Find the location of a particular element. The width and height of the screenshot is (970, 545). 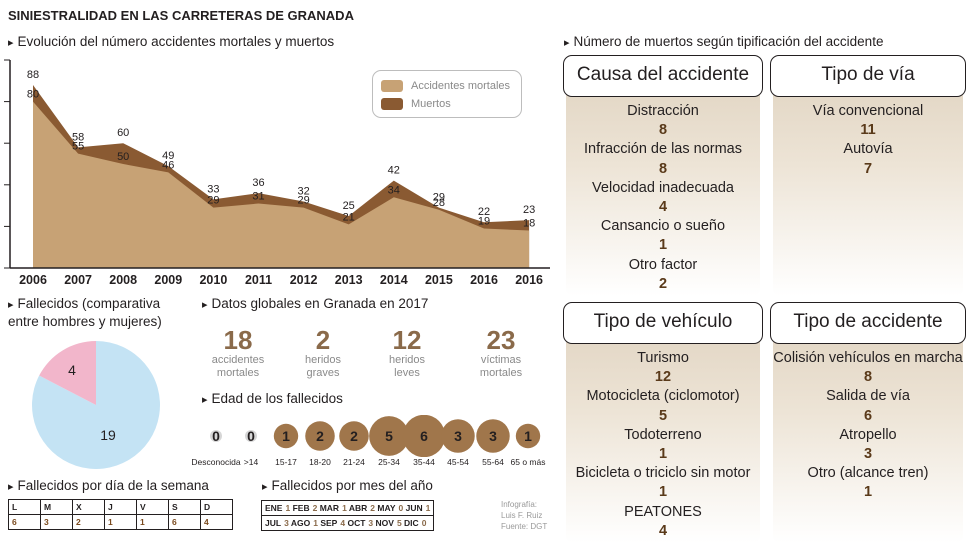

fallecidos-heading-line2: entre hombres y mujeres) is located at coordinates (85, 321).